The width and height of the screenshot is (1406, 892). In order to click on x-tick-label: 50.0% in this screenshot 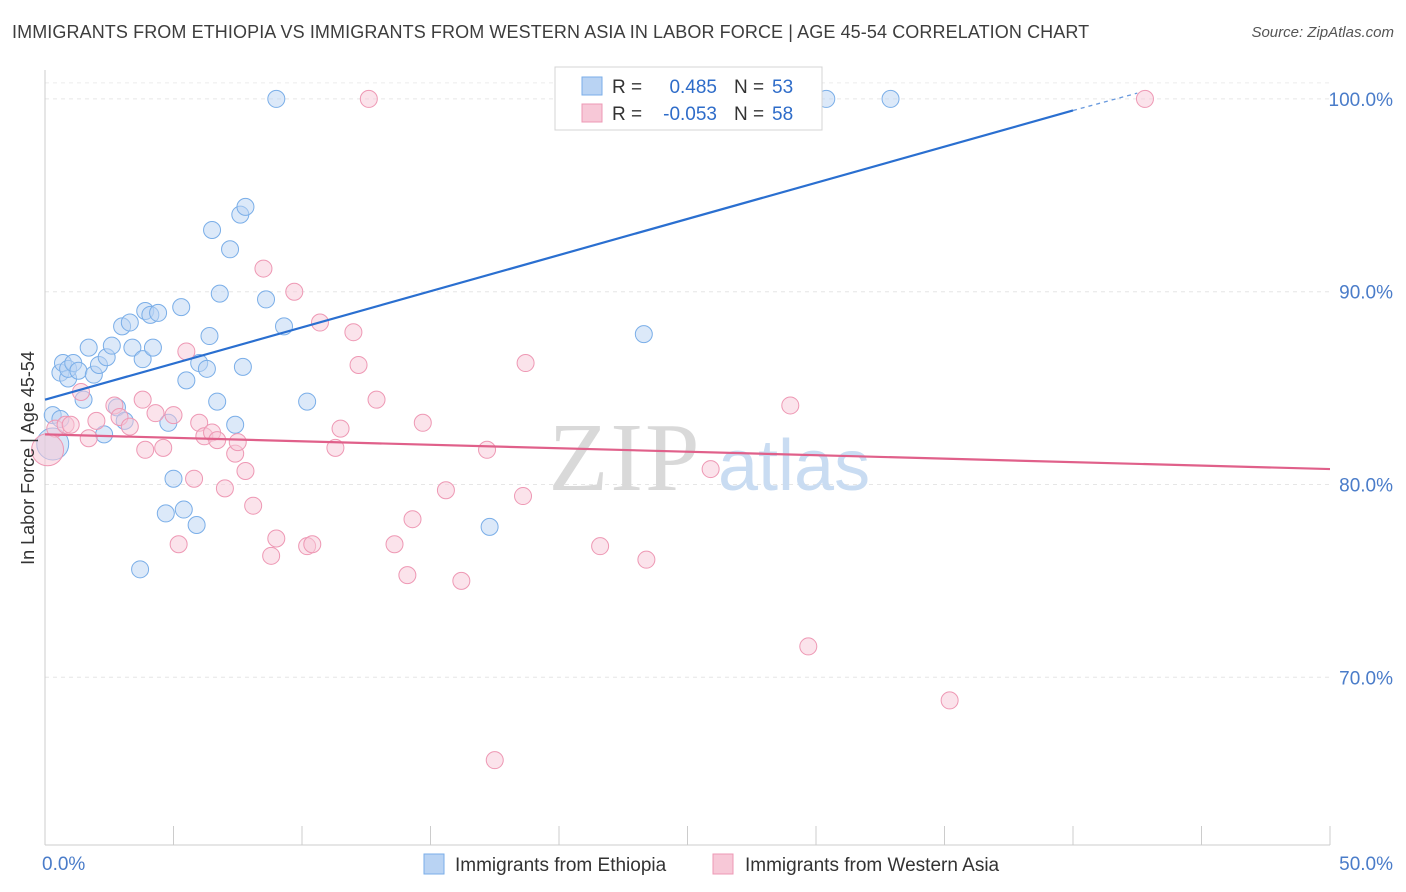, I will do `click(1366, 864)`.